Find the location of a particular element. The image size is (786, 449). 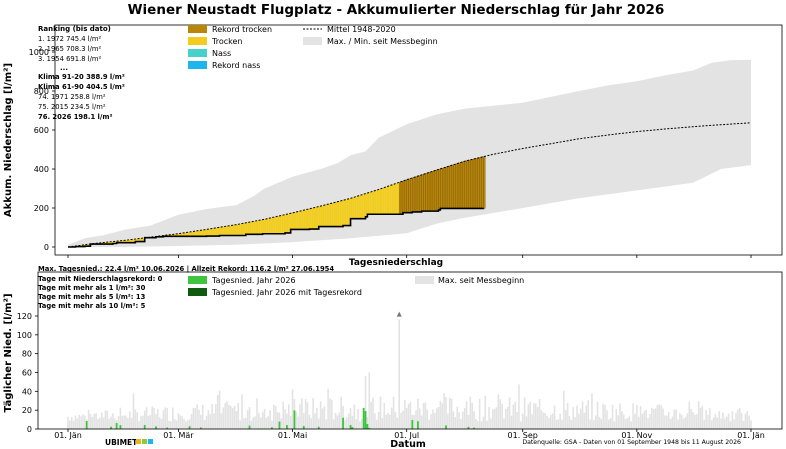

logo-square is located at coordinates (150, 441).